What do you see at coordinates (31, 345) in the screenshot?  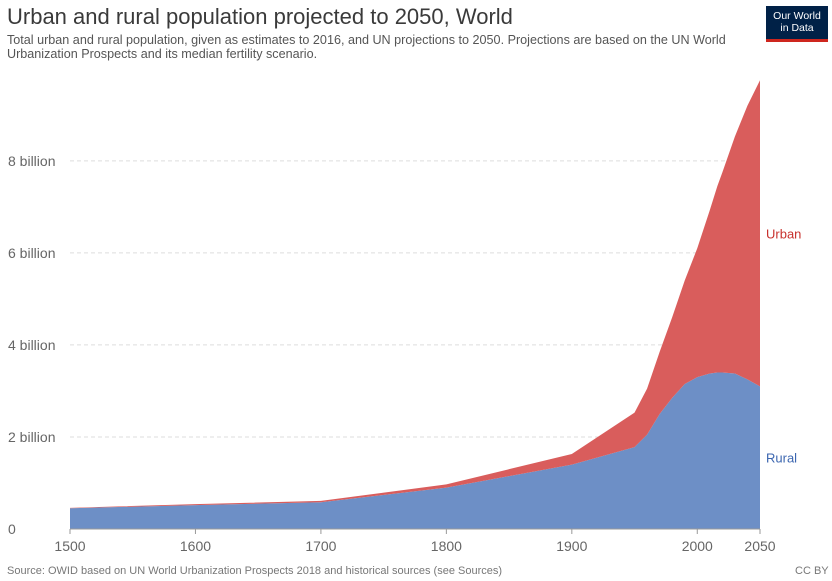 I see `y-tick-label: 4 billion` at bounding box center [31, 345].